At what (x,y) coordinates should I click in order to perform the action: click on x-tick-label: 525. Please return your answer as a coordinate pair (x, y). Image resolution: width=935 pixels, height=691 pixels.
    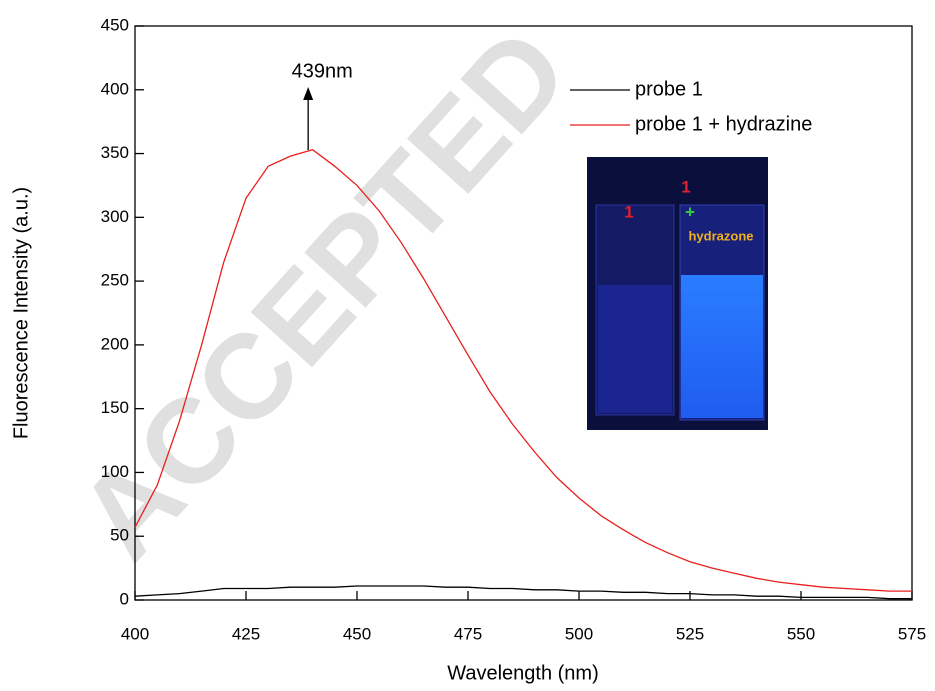
    Looking at the image, I should click on (690, 633).